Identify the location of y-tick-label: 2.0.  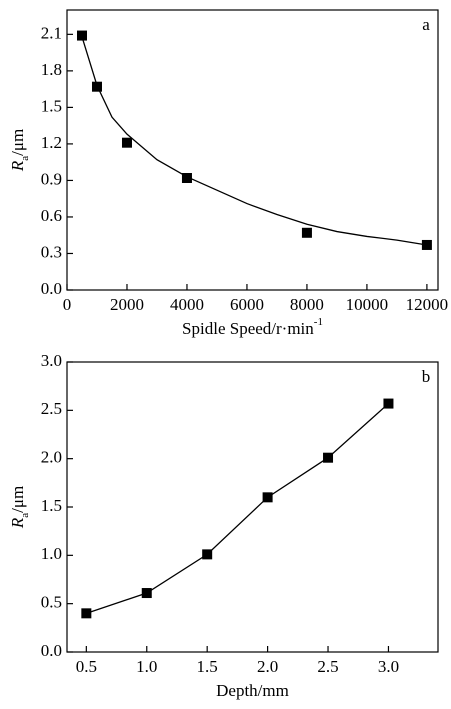
(51, 457).